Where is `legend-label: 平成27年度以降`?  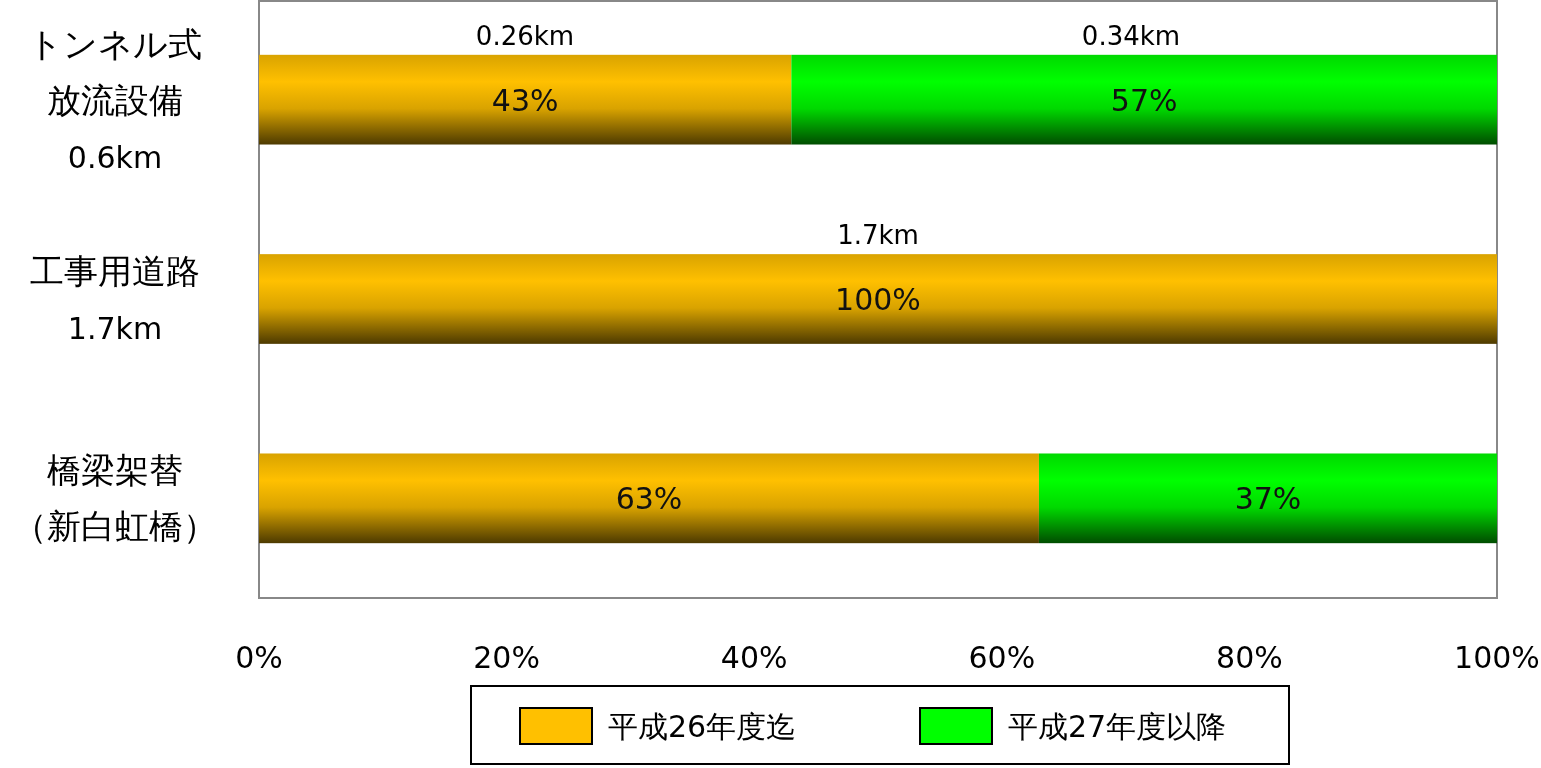 legend-label: 平成27年度以降 is located at coordinates (1117, 726).